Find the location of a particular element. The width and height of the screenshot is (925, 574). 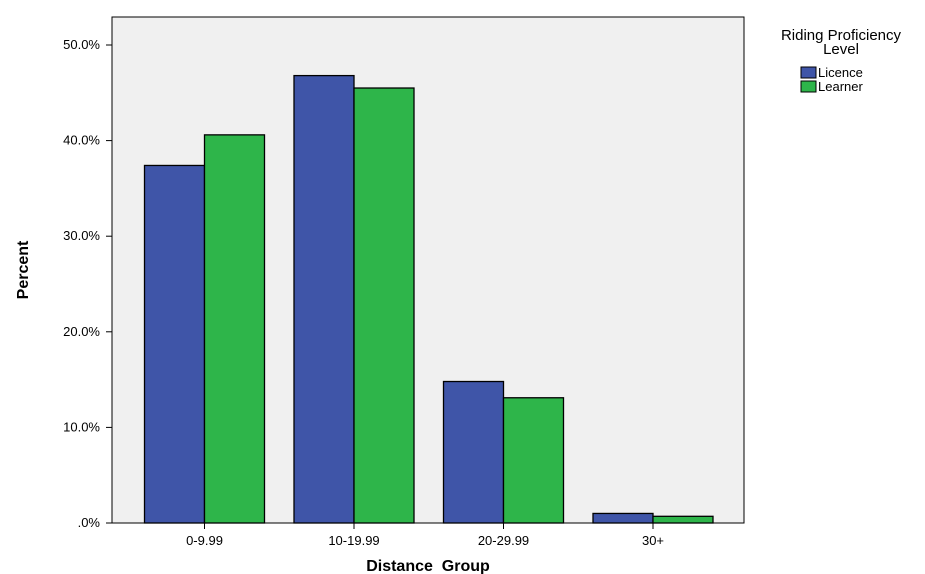

x-tick-label: 30+ is located at coordinates (653, 540).